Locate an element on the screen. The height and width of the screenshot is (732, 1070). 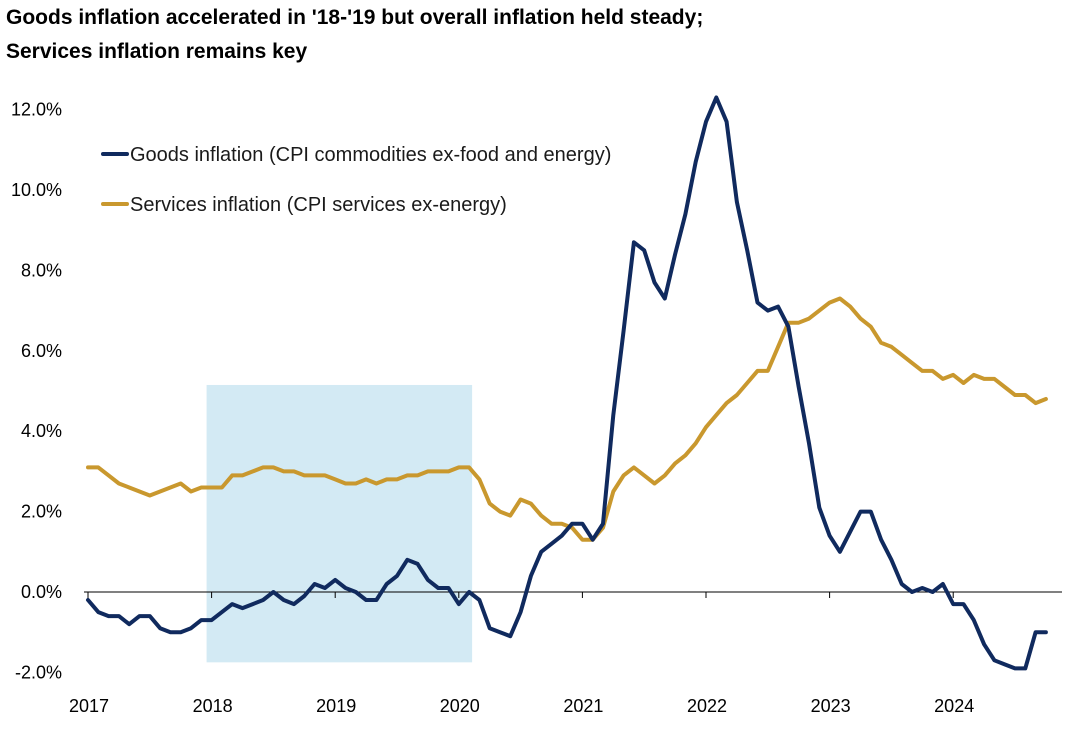
chart-title-line-2: Services inflation remains key is located at coordinates (157, 51).